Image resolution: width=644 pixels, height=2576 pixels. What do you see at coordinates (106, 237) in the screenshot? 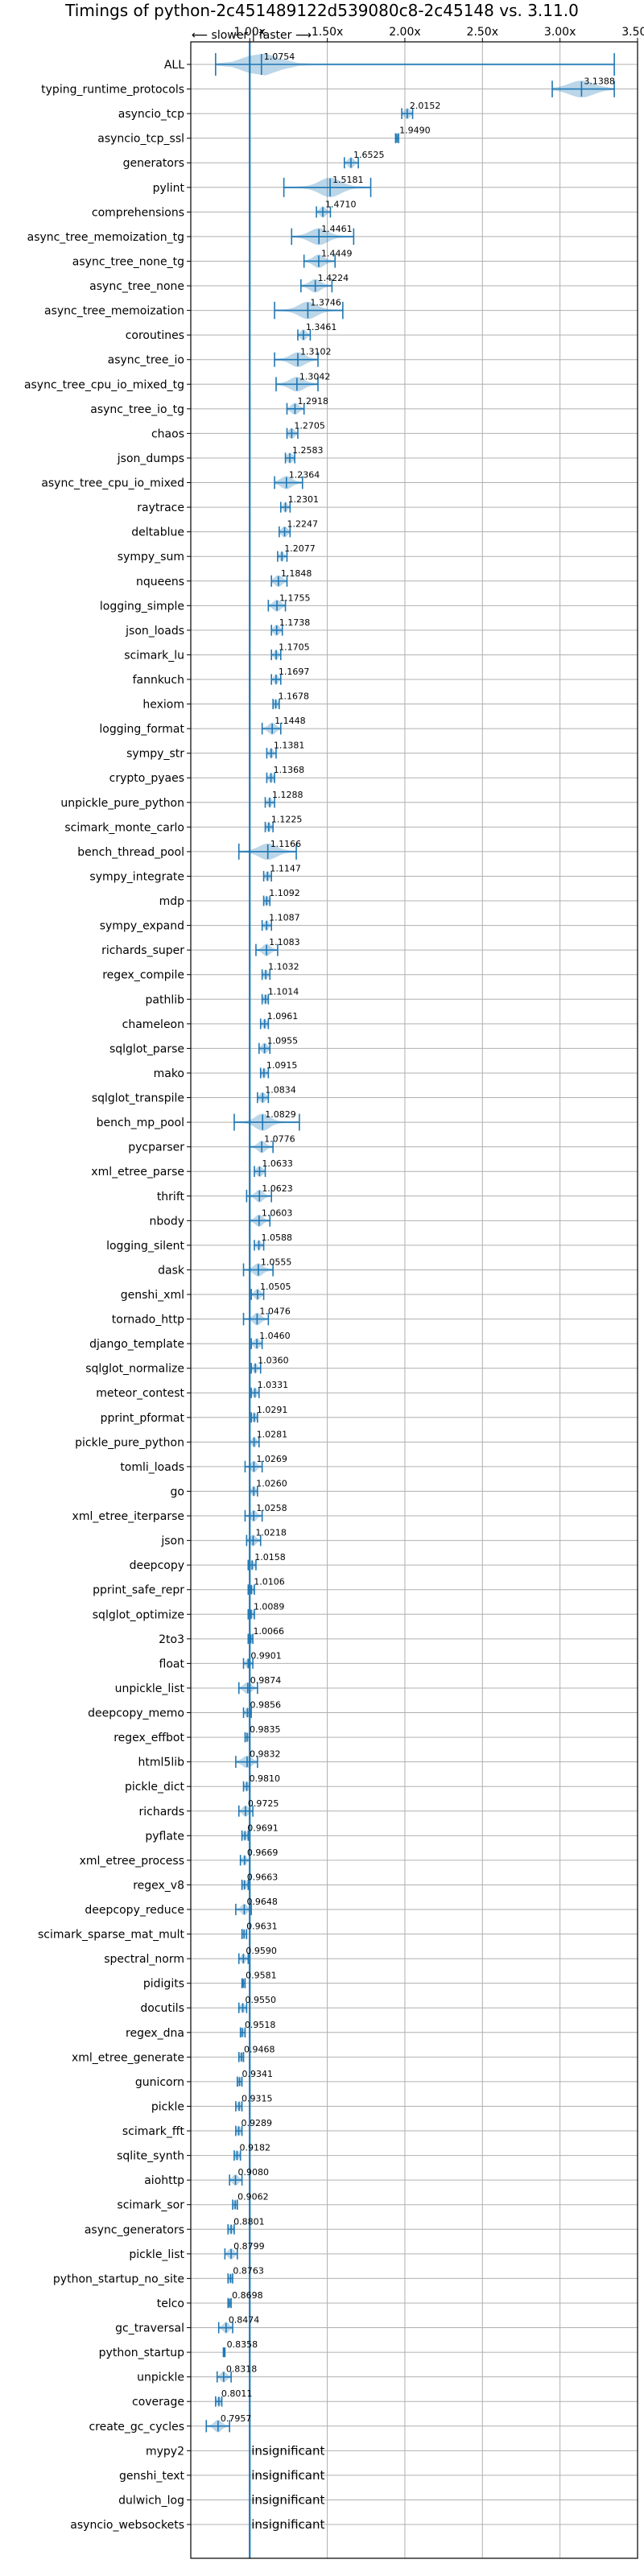
I see `y-tick-label: async_tree_memoization_tg` at bounding box center [106, 237].